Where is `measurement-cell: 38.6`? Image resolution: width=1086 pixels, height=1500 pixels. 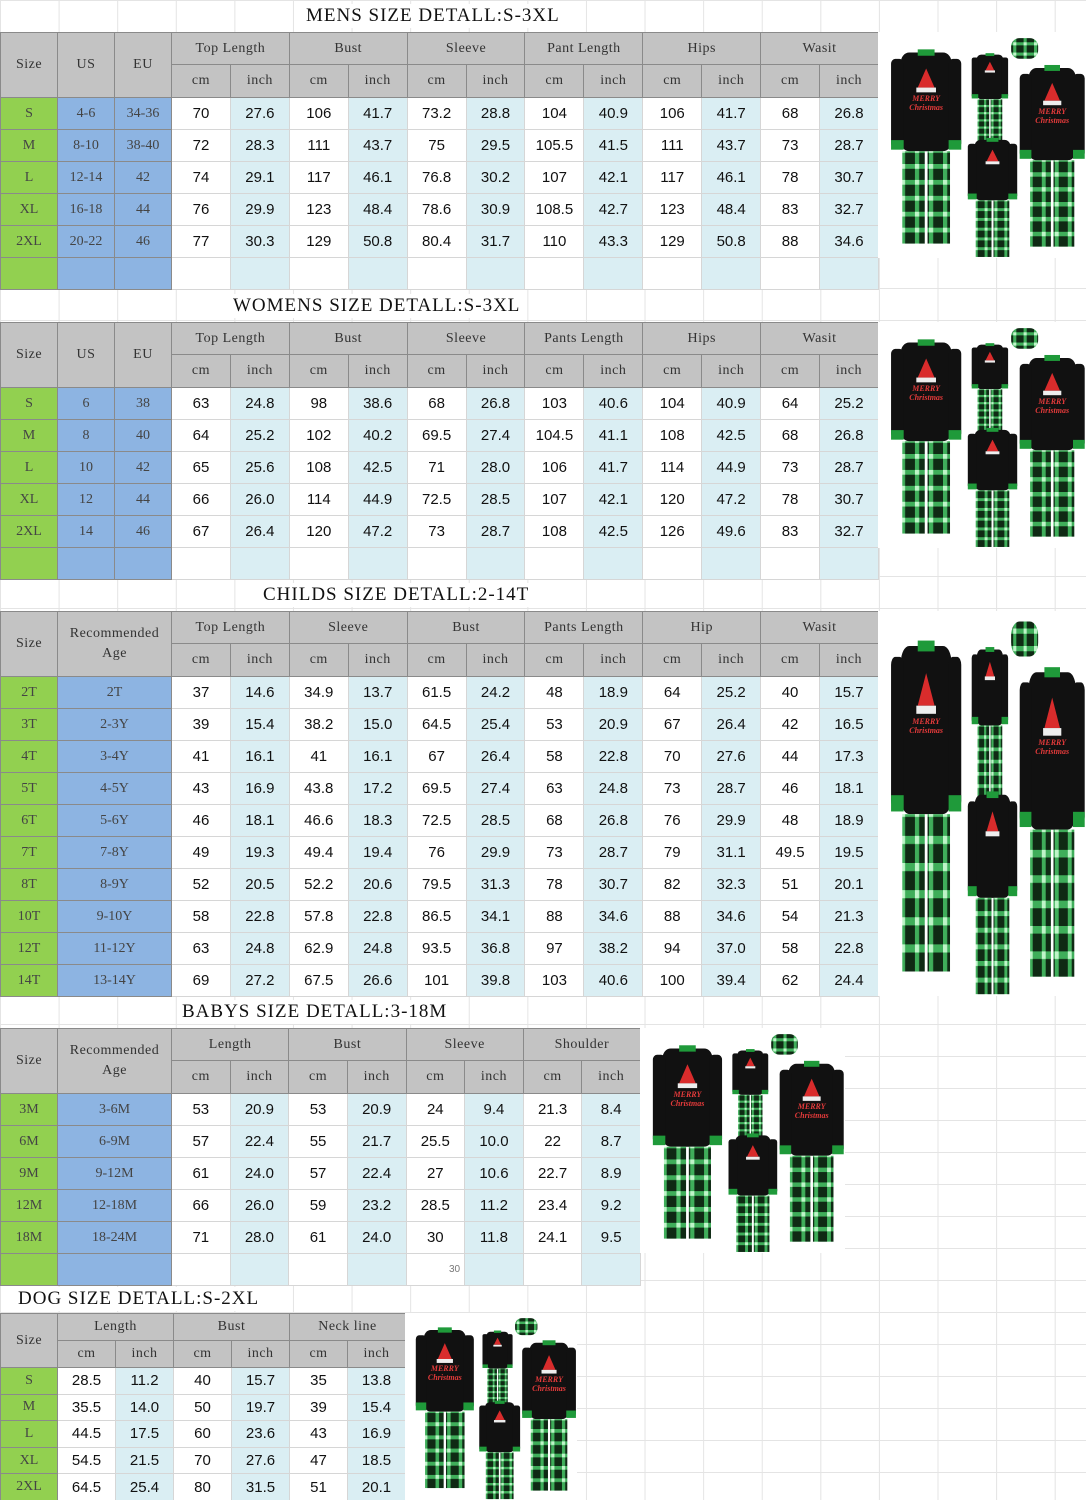 measurement-cell: 38.6 is located at coordinates (377, 403).